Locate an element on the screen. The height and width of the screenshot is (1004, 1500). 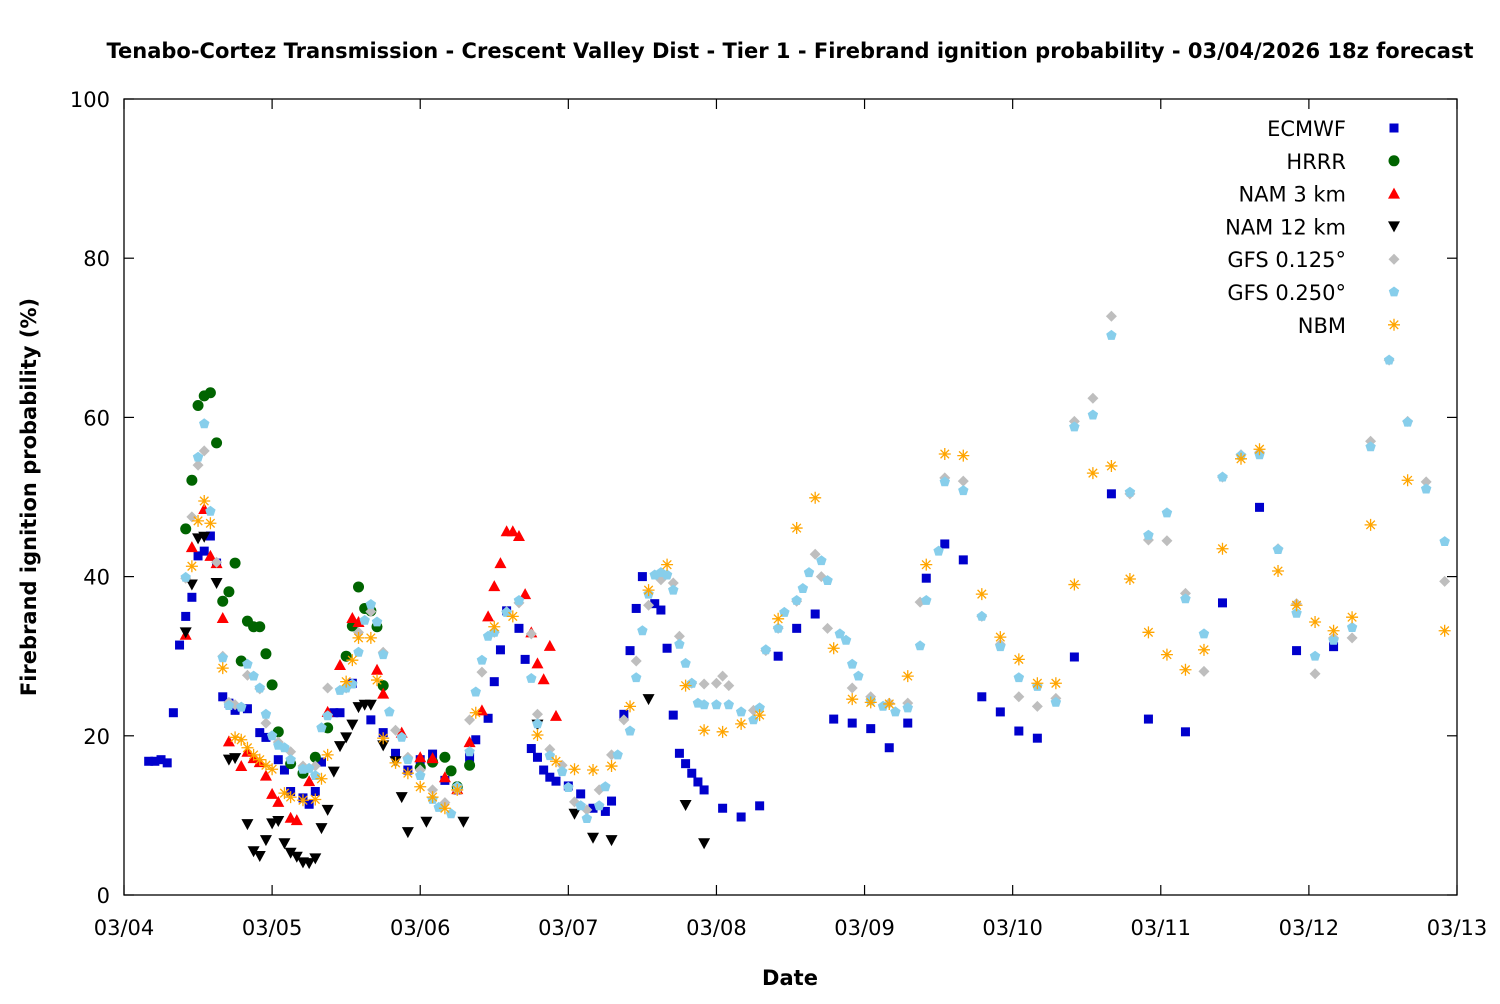
legend-label: ECMWF is located at coordinates (1306, 129).